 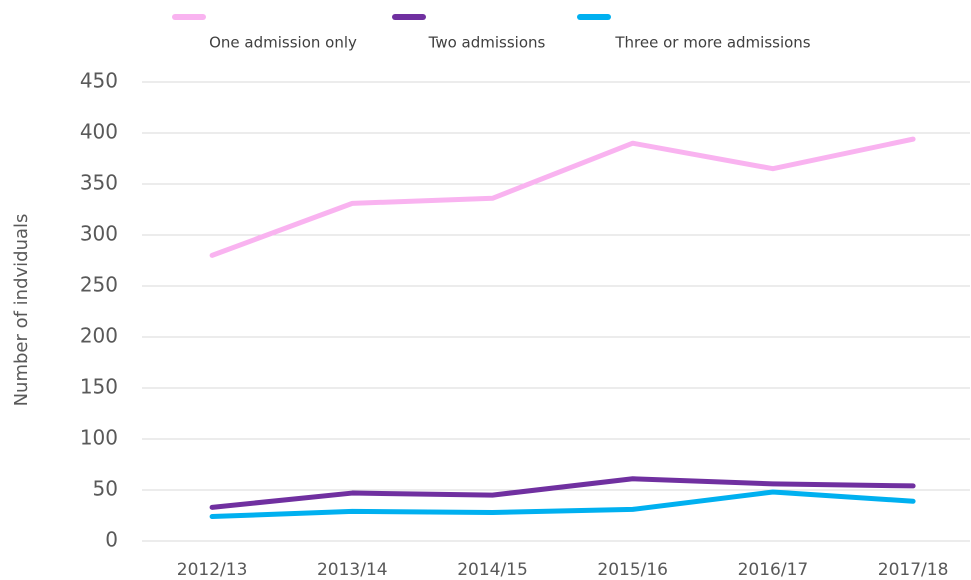 I want to click on x-tick-label: 2013/14, so click(x=352, y=570).